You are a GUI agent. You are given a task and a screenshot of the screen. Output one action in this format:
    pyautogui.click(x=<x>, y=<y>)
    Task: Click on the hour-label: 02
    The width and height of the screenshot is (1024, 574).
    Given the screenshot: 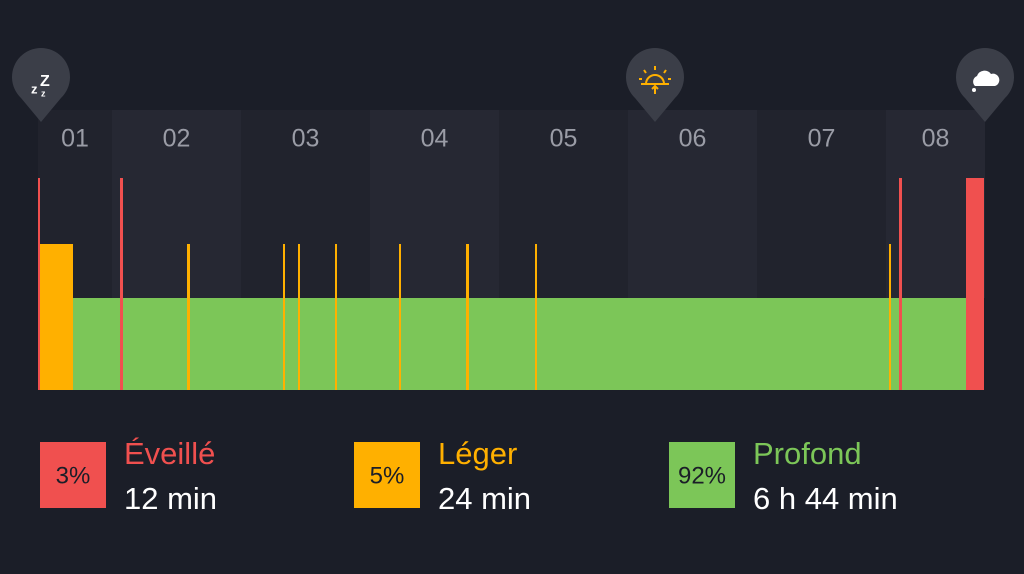 What is the action you would take?
    pyautogui.click(x=177, y=139)
    